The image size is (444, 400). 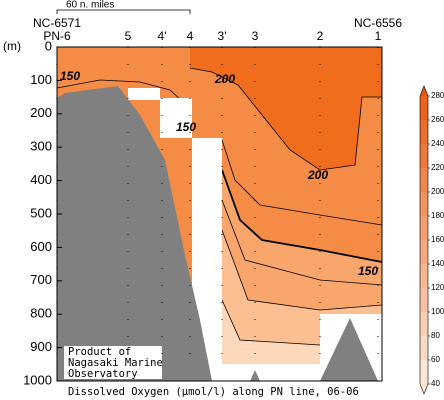 What do you see at coordinates (123, 11) in the screenshot?
I see `scale-bar` at bounding box center [123, 11].